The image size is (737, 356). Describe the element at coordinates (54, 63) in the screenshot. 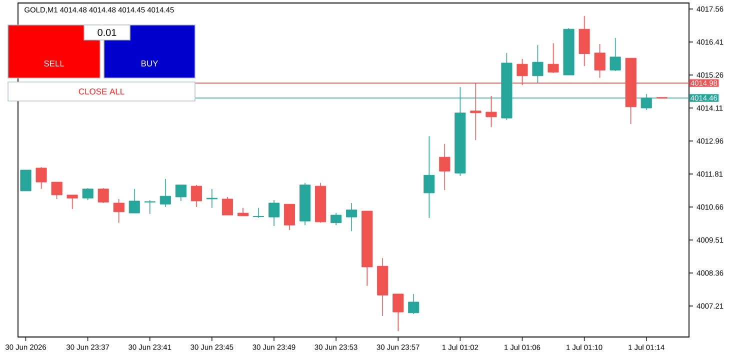

I see `annotation: SELL` at that location.